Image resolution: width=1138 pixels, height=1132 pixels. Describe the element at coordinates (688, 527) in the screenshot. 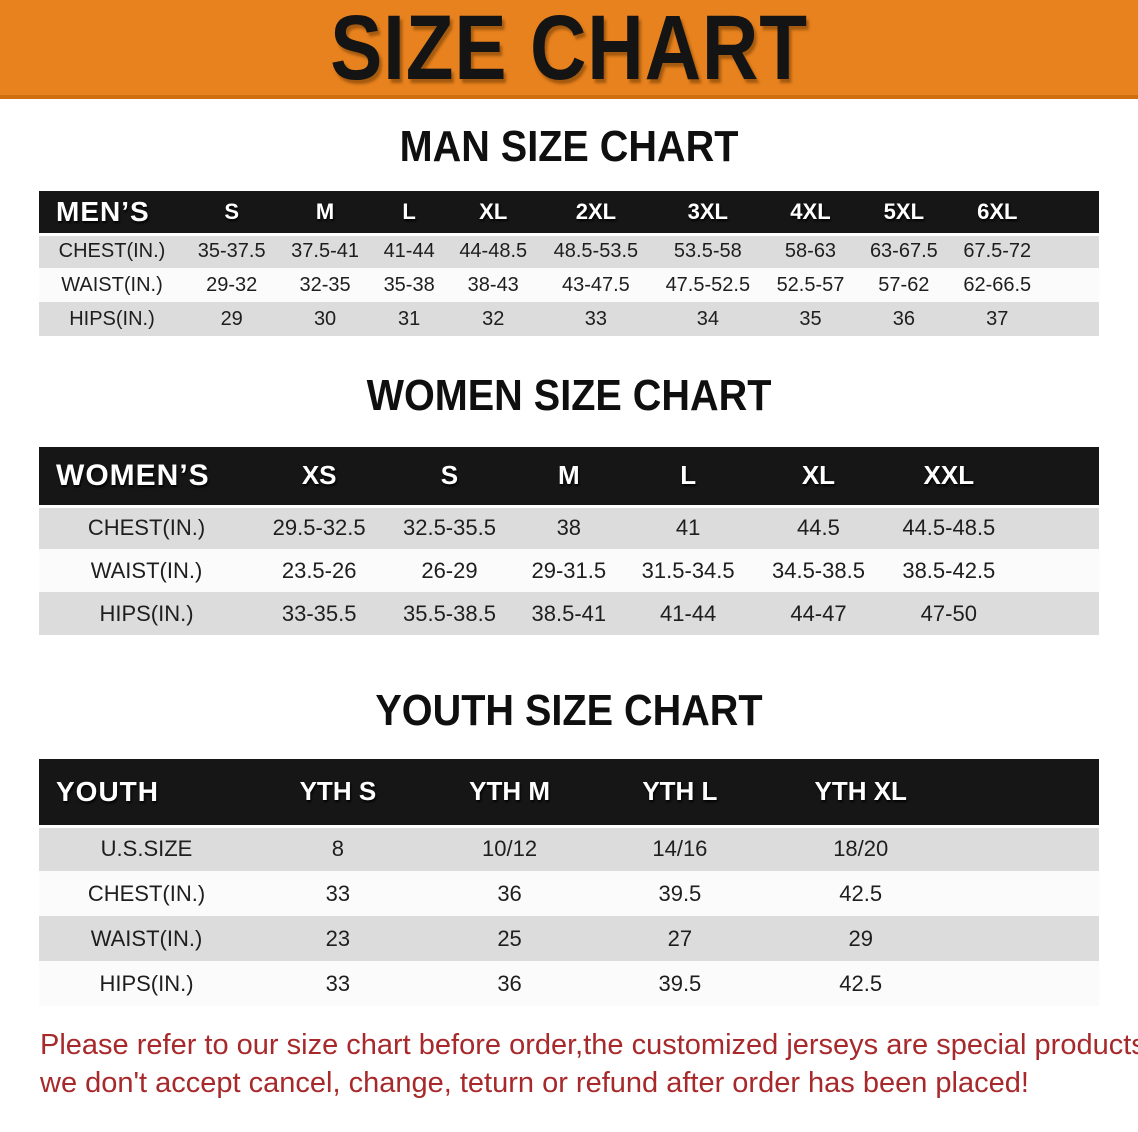

I see `size-value-cell: 41` at that location.